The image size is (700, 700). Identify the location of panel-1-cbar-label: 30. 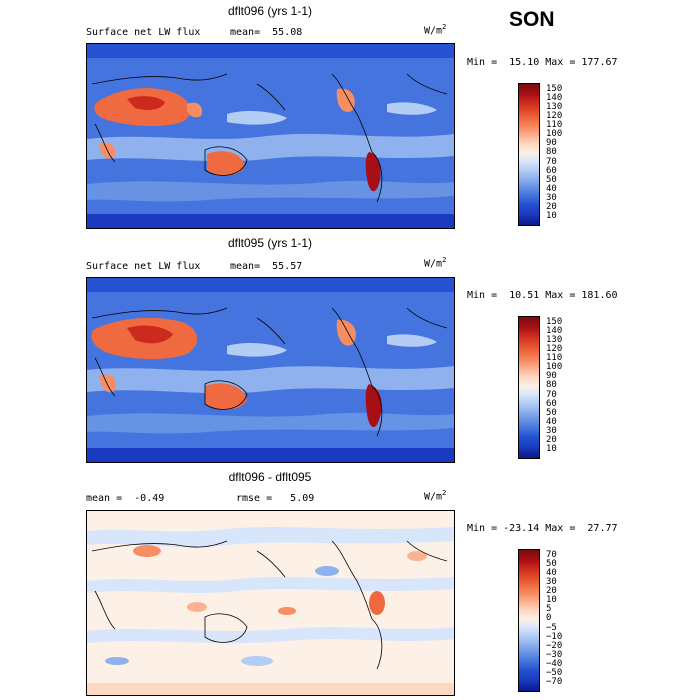
(551, 197).